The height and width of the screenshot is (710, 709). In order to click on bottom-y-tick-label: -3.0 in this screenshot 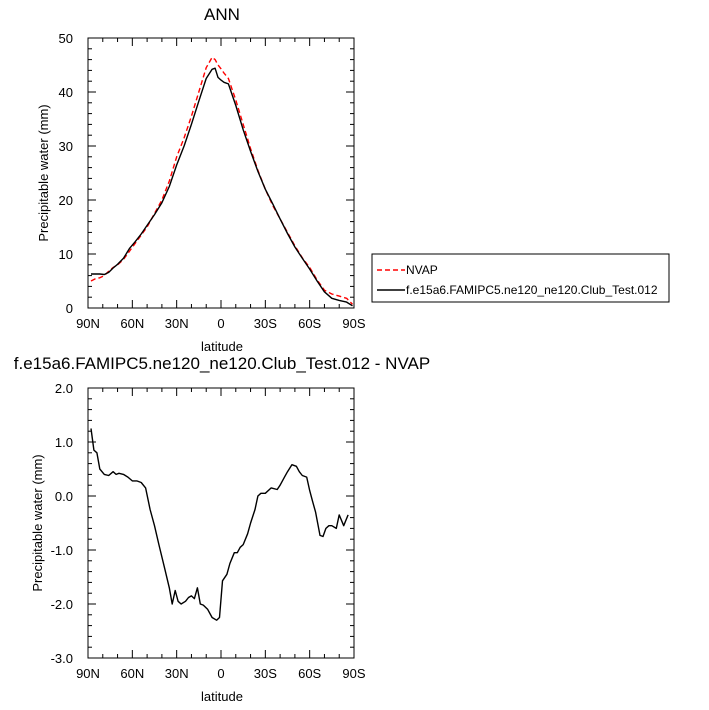, I will do `click(62, 658)`.